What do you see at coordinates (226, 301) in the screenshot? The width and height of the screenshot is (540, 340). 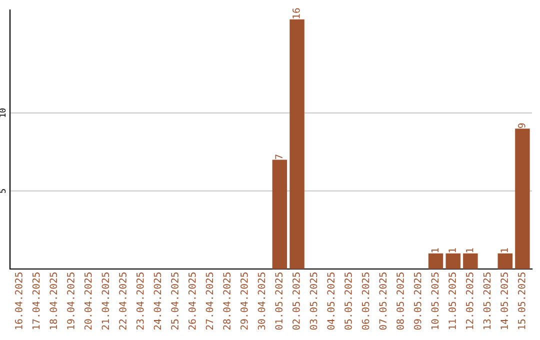 I see `x-tick-label: 28.04.2025` at bounding box center [226, 301].